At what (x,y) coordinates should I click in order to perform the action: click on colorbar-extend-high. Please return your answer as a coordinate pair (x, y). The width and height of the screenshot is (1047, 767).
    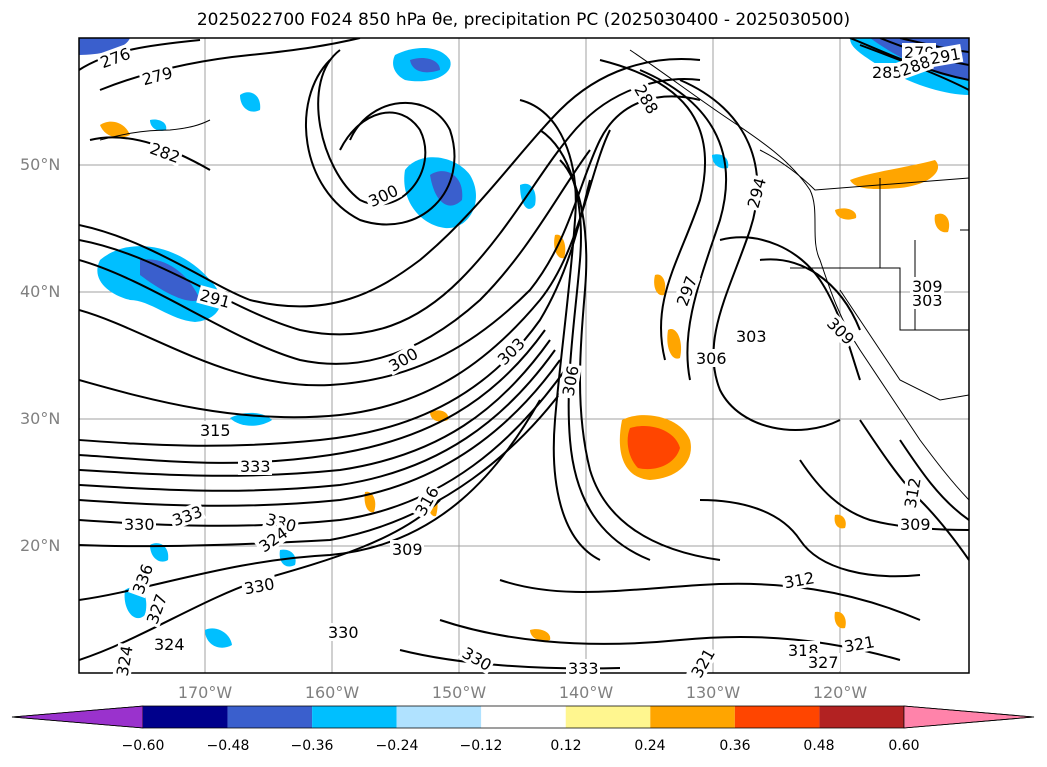
    Looking at the image, I should click on (969, 717).